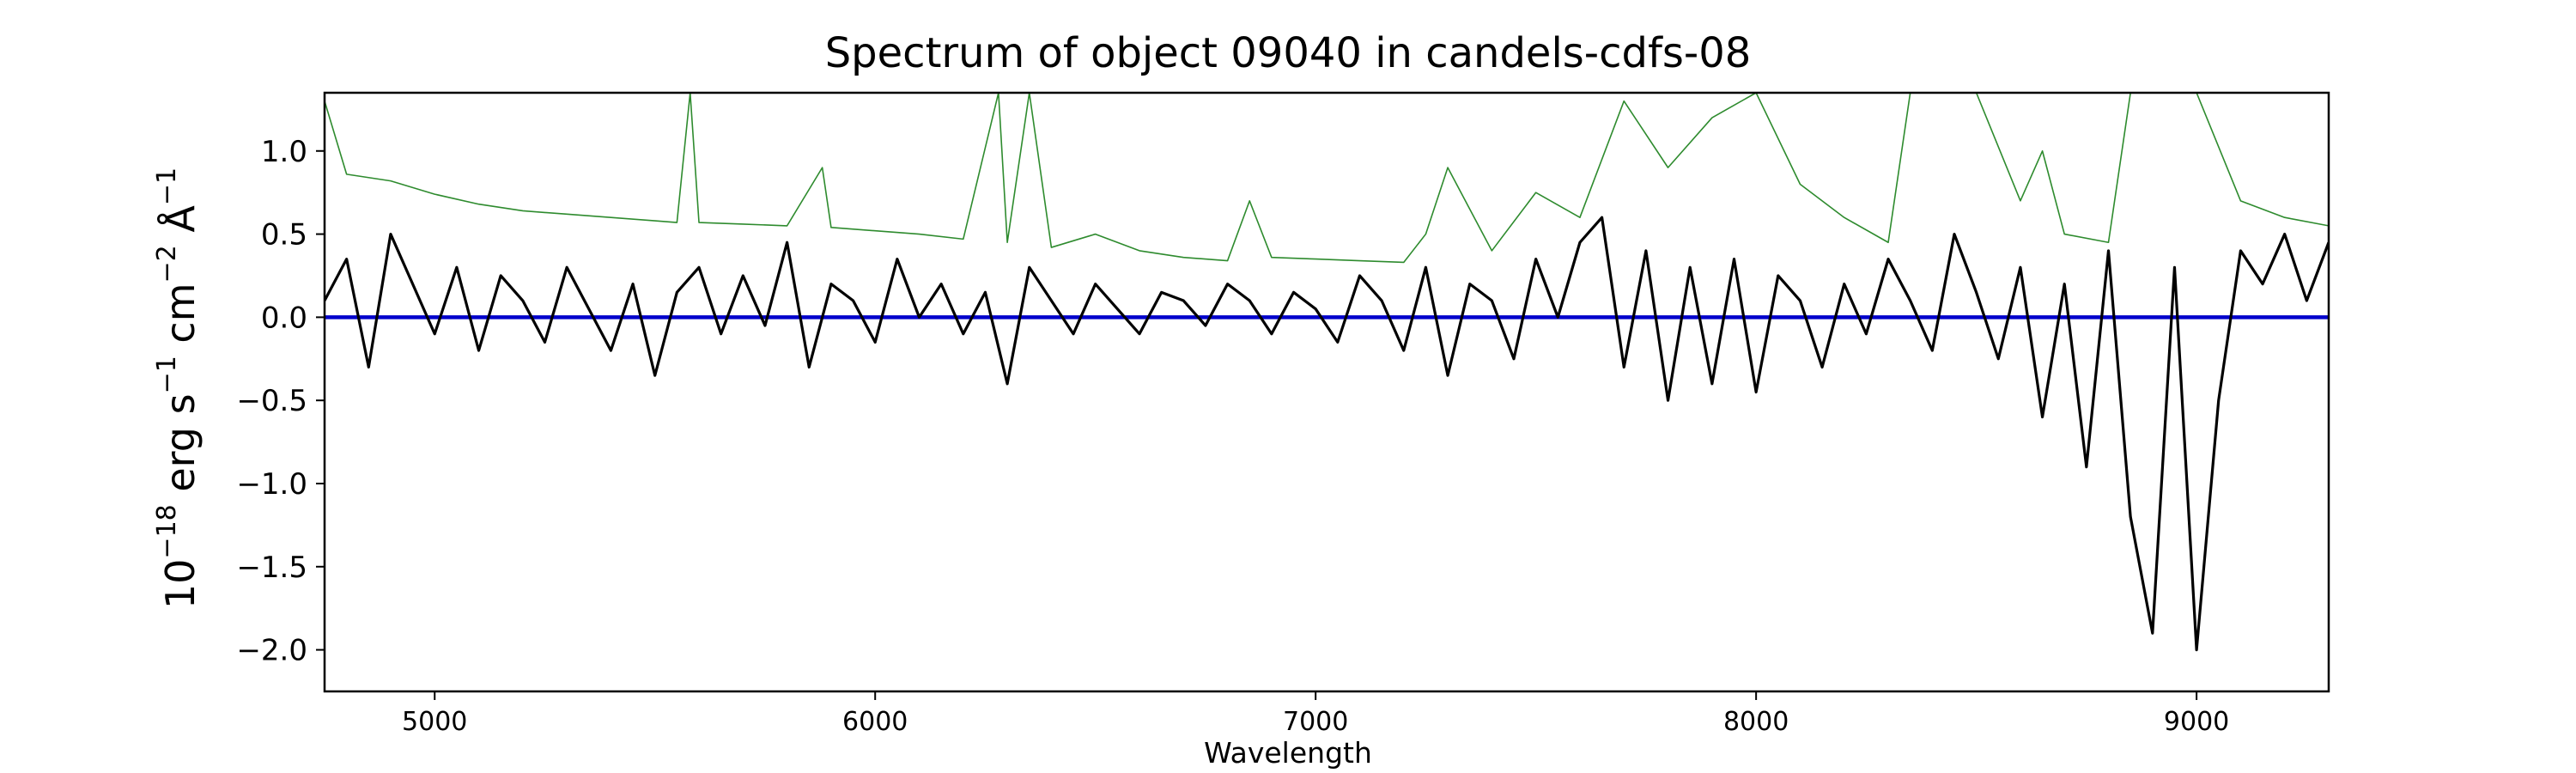 This screenshot has height=773, width=2576. I want to click on x-tick-label: 5000, so click(434, 722).